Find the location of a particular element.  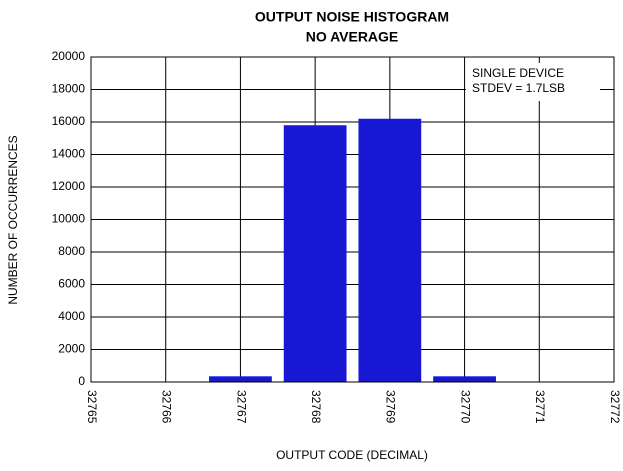

y-tick-label: 18000 is located at coordinates (69, 89).